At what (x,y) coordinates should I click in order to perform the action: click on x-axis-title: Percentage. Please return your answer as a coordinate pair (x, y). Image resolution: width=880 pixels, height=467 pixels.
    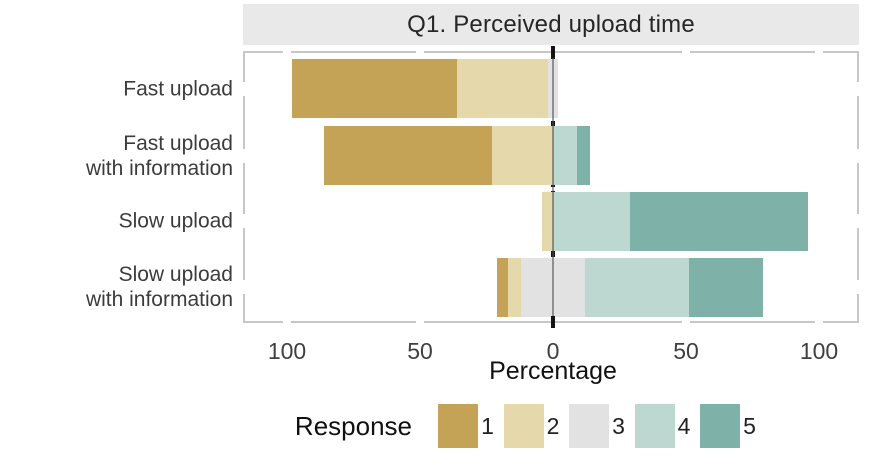
    Looking at the image, I should click on (553, 371).